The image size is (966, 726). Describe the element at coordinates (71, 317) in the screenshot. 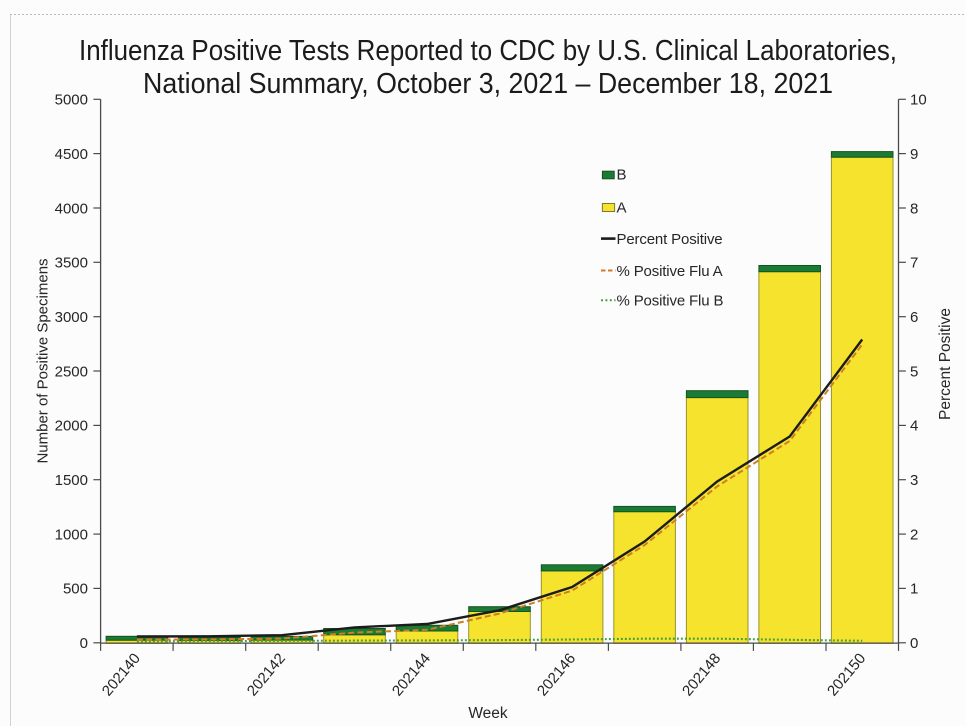

I see `svg-text: 3000` at that location.